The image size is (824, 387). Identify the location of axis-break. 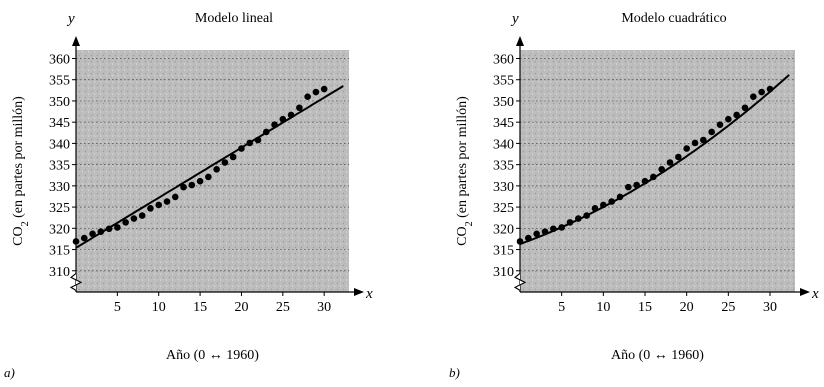
(520, 281).